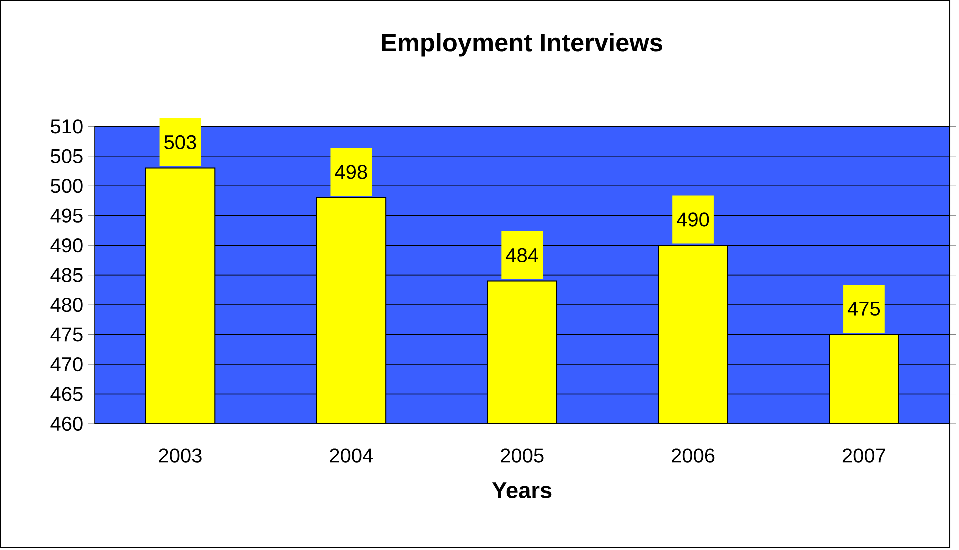 This screenshot has width=959, height=550. I want to click on data-label: 498, so click(351, 172).